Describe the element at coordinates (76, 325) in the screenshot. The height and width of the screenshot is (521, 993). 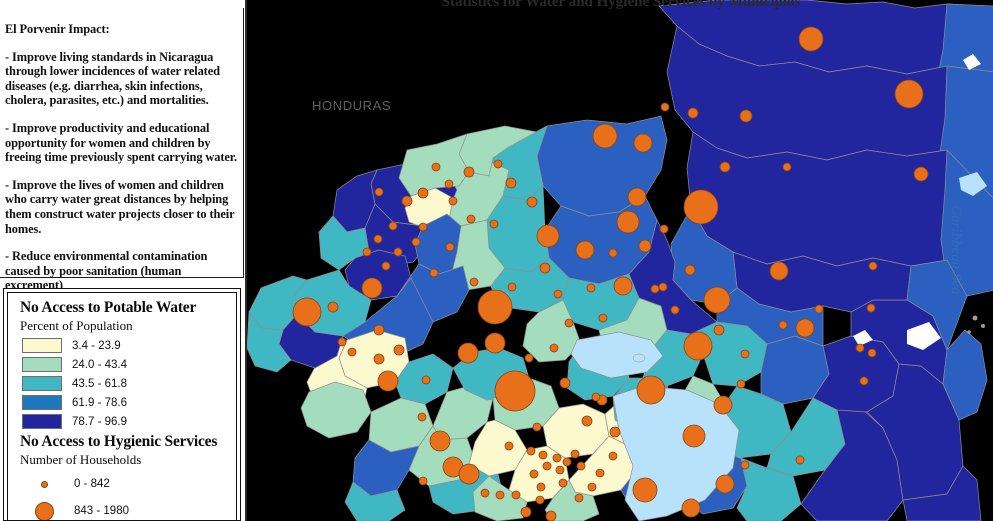
I see `legend-potable-water-subtitle: Percent of Population` at that location.